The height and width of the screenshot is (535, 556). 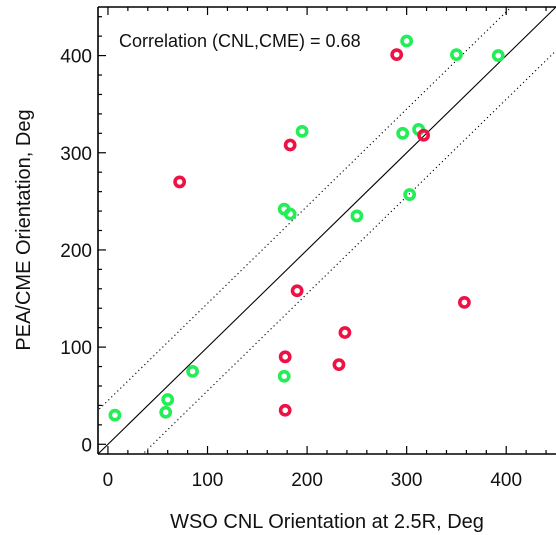 I want to click on y-axis-label: PEA/CME Orientation, Deg, so click(x=24, y=229).